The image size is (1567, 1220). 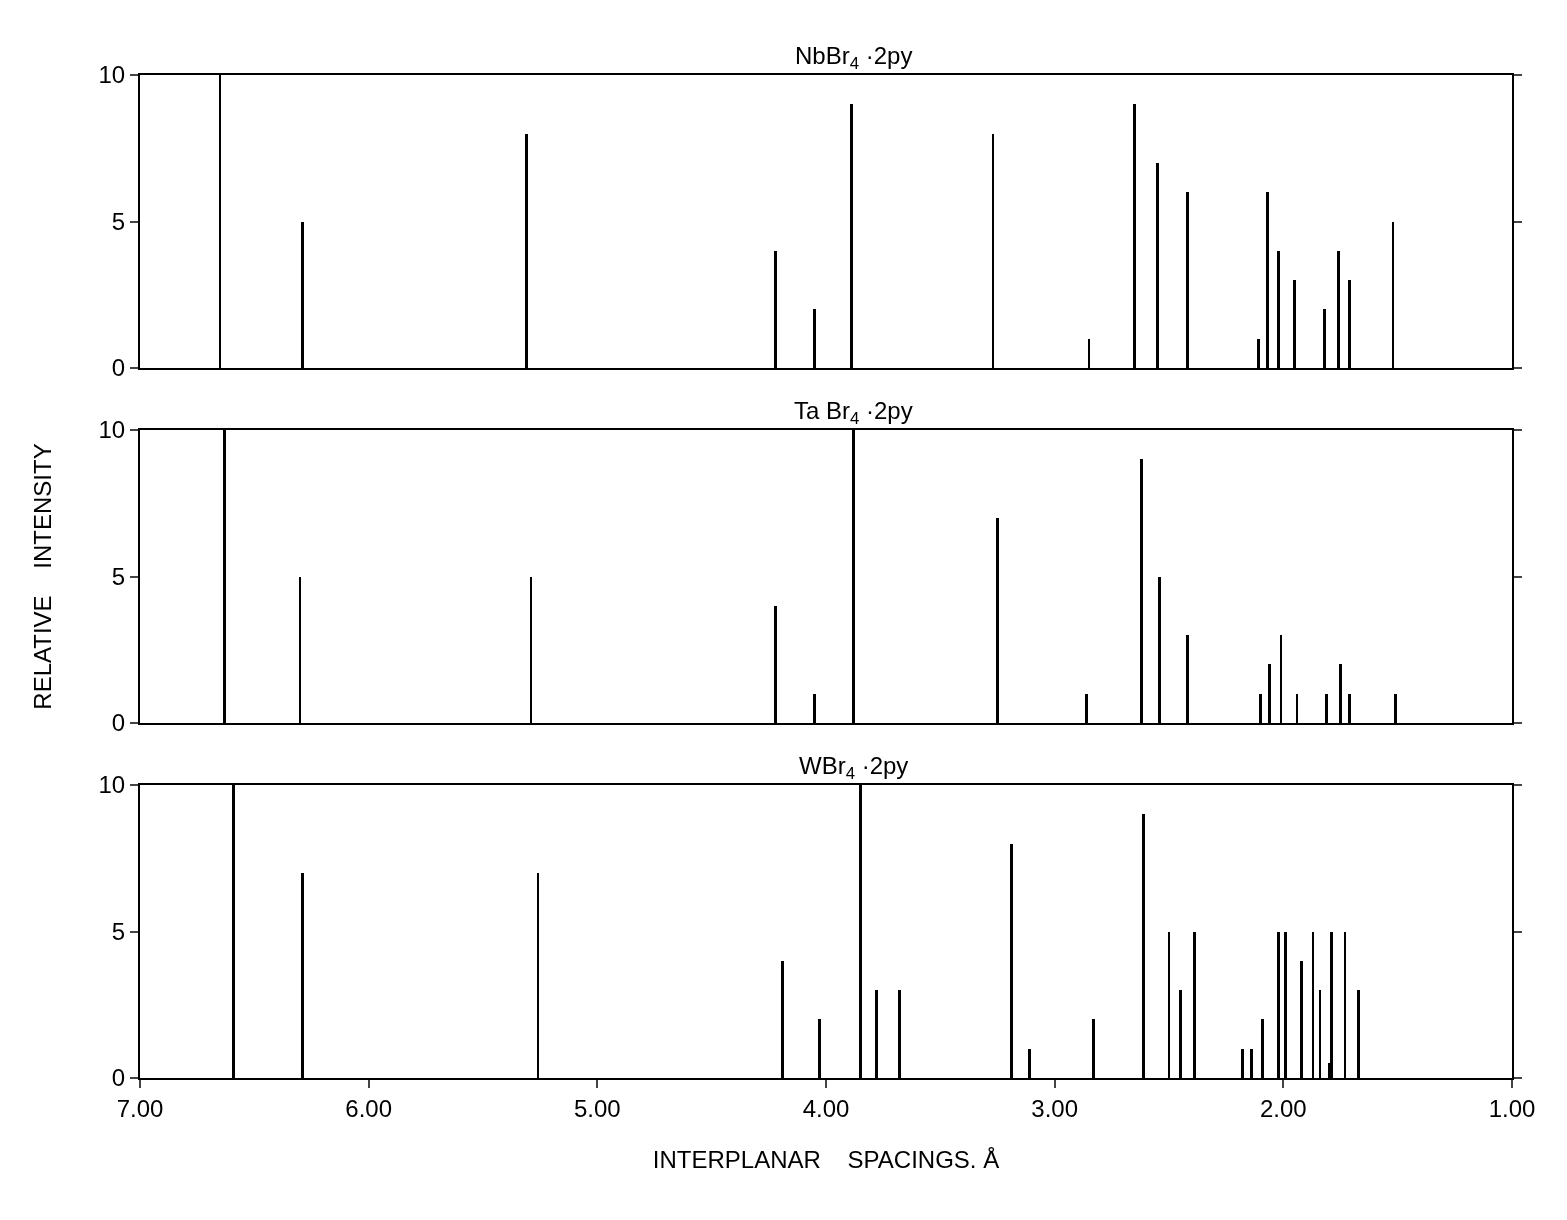 I want to click on x-tick-label: 4.00, so click(x=826, y=1108).